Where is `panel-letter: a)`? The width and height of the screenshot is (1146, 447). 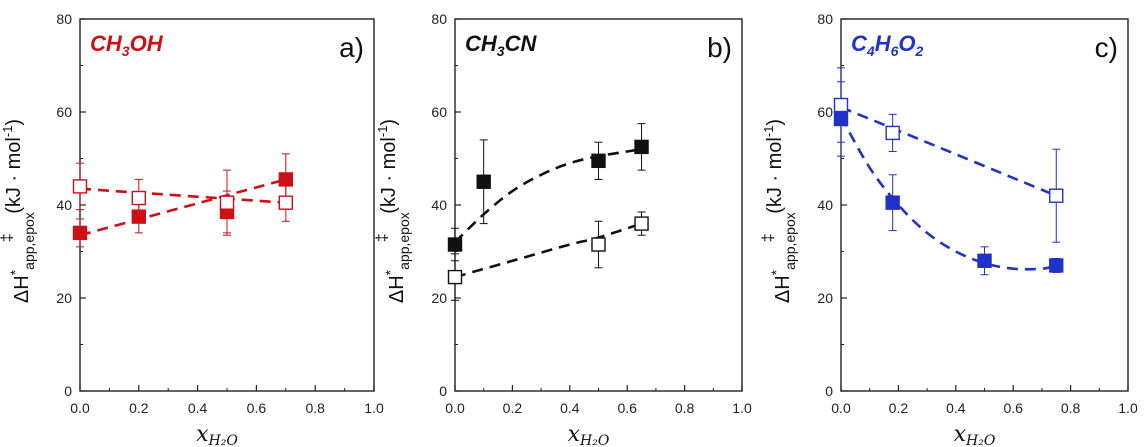 panel-letter: a) is located at coordinates (351, 47).